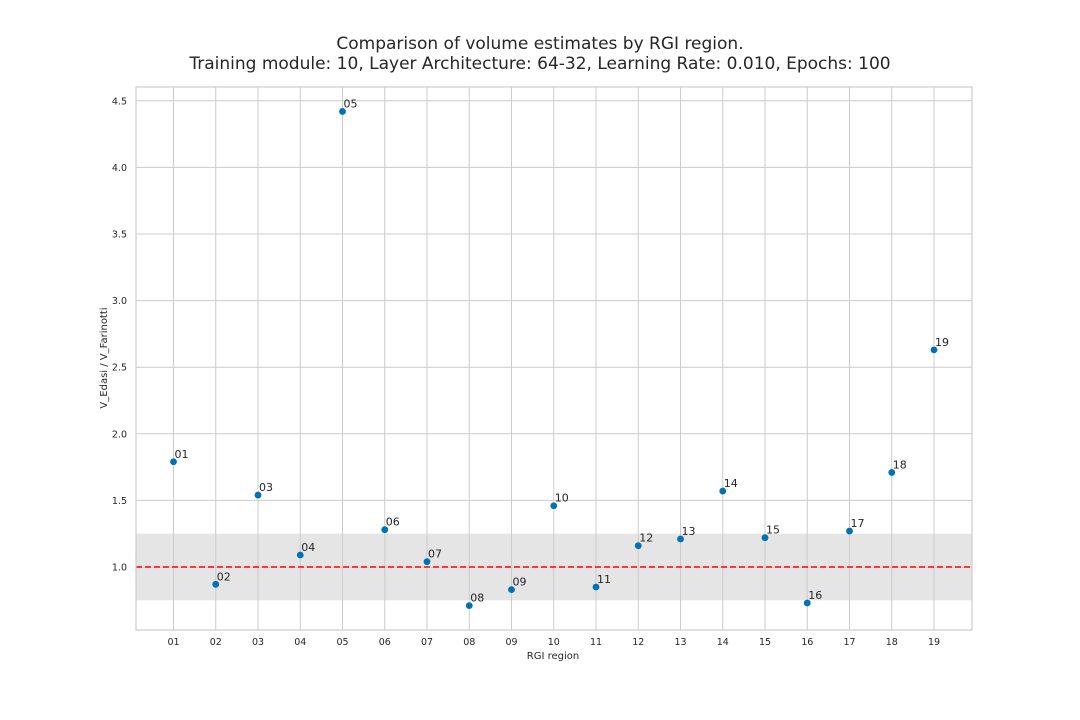  Describe the element at coordinates (646, 538) in the screenshot. I see `data-label: 12` at that location.